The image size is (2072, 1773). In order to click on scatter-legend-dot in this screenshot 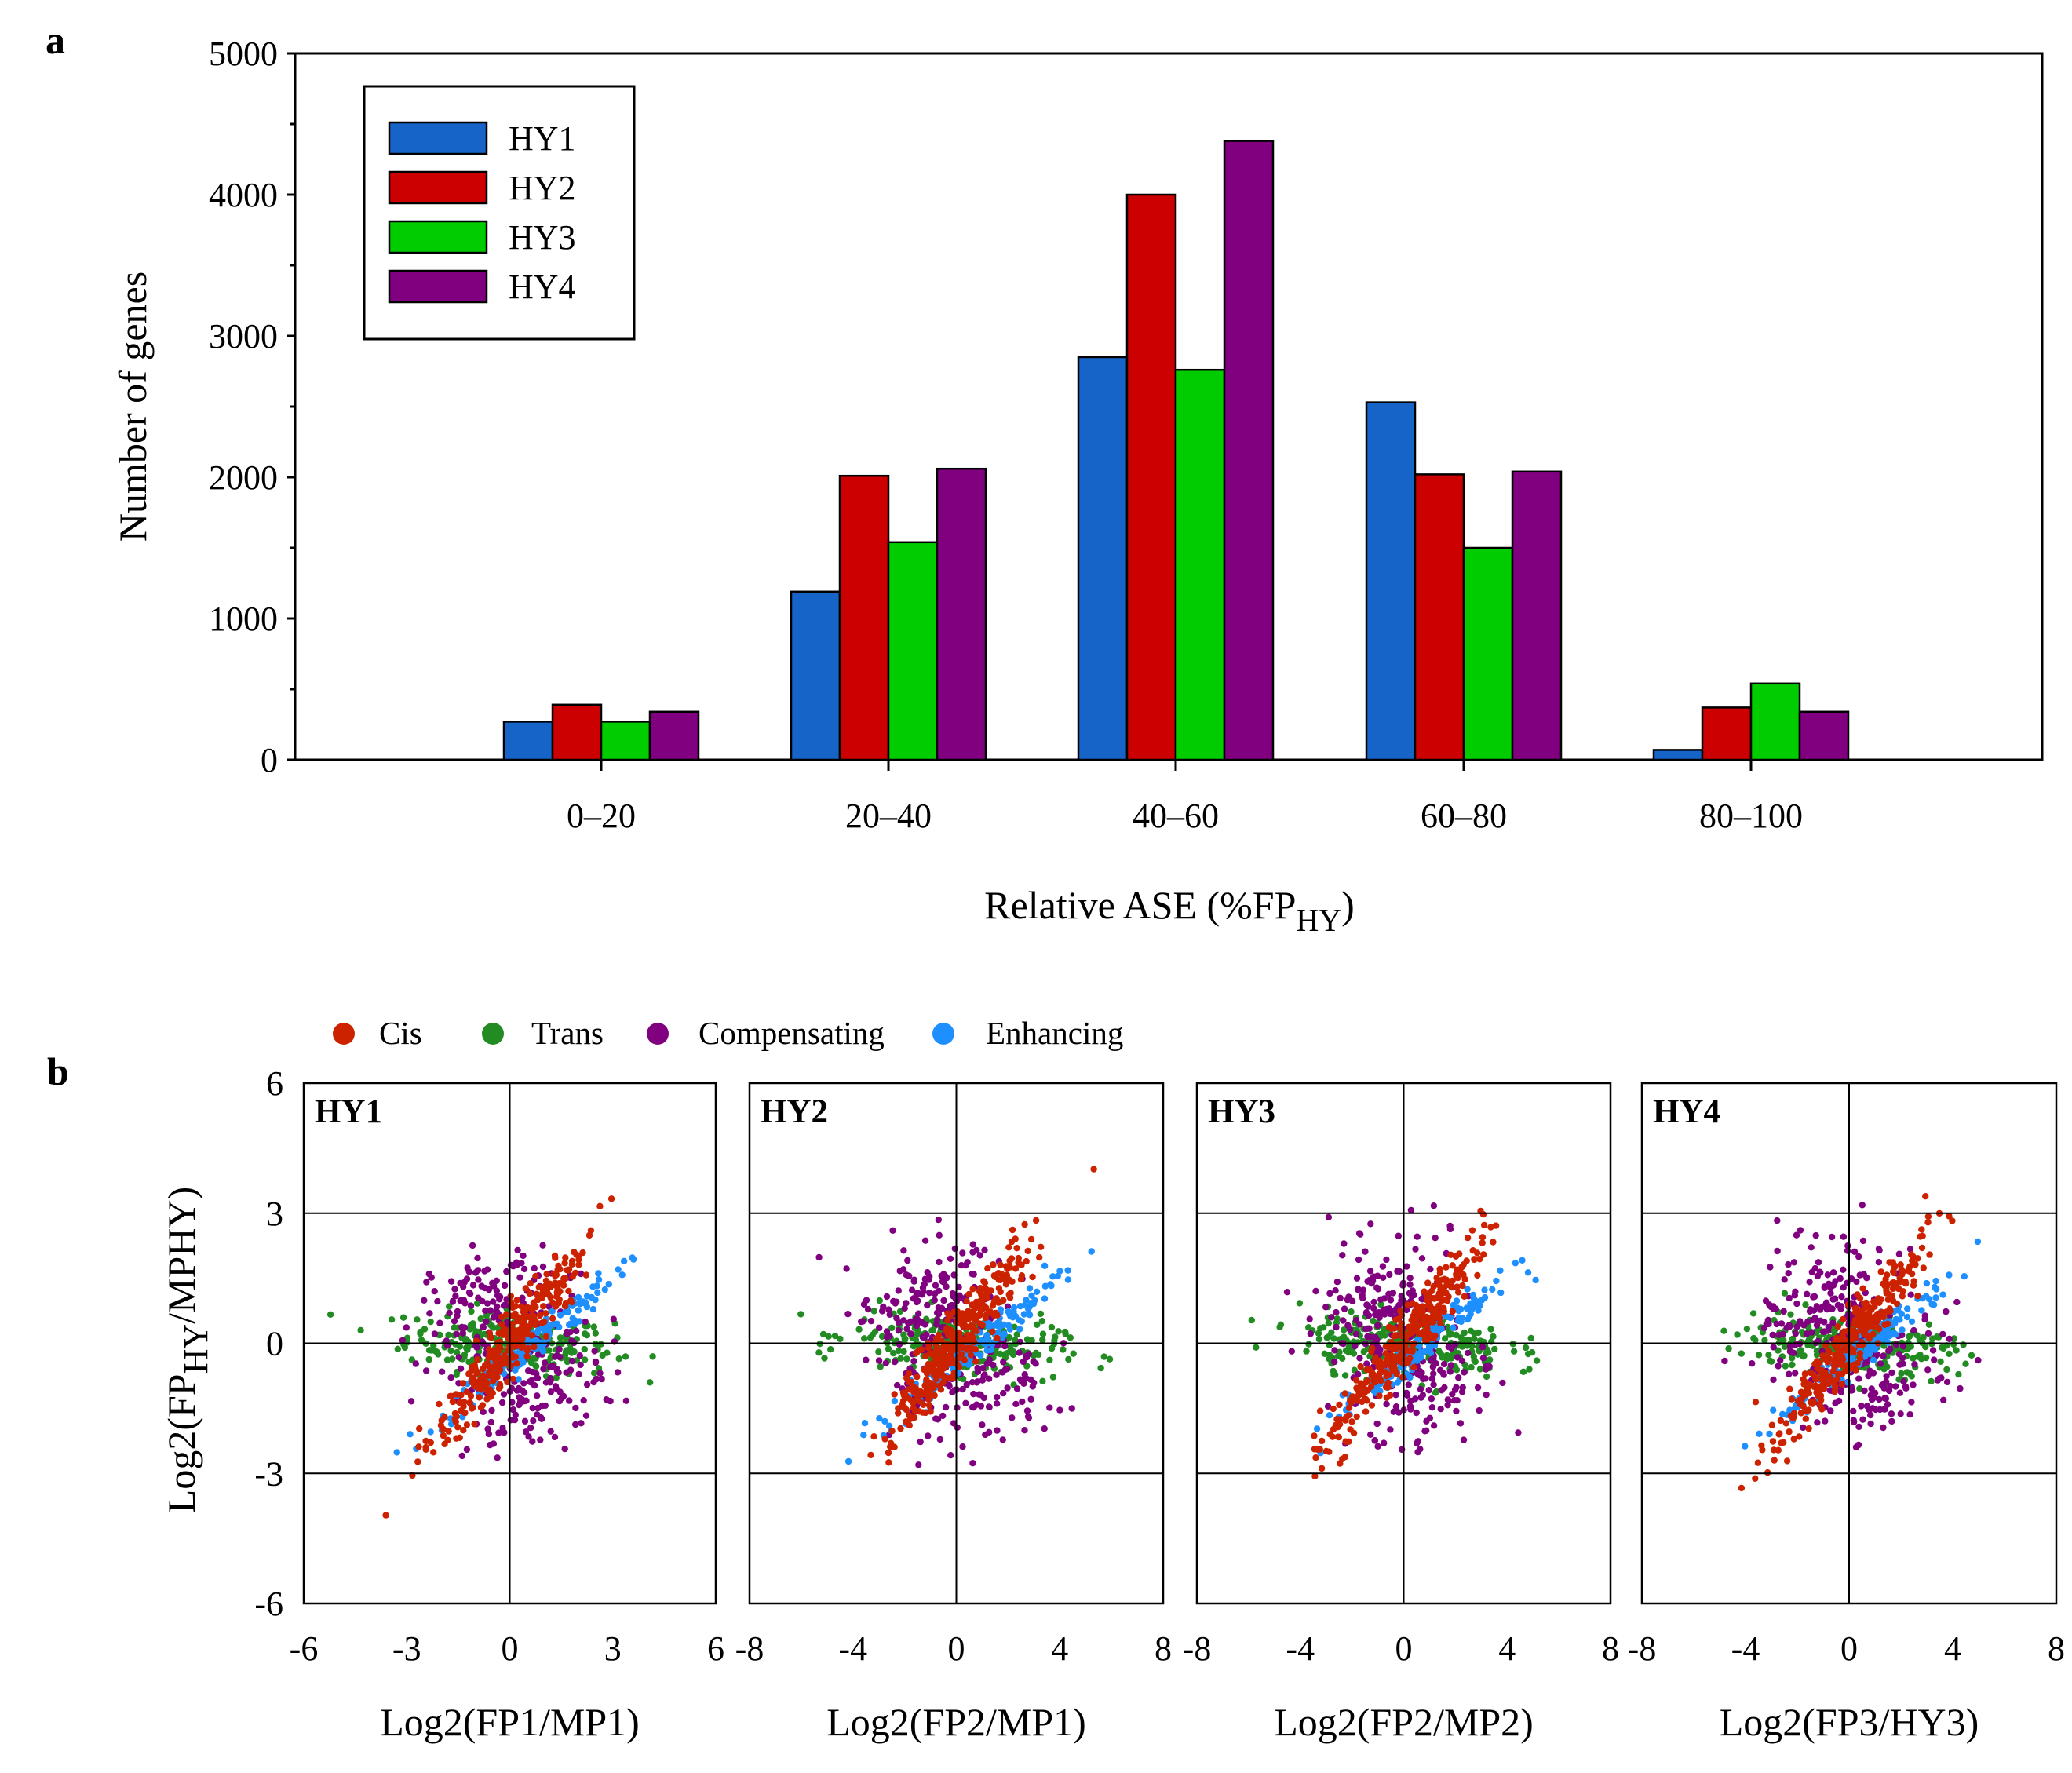, I will do `click(943, 1034)`.